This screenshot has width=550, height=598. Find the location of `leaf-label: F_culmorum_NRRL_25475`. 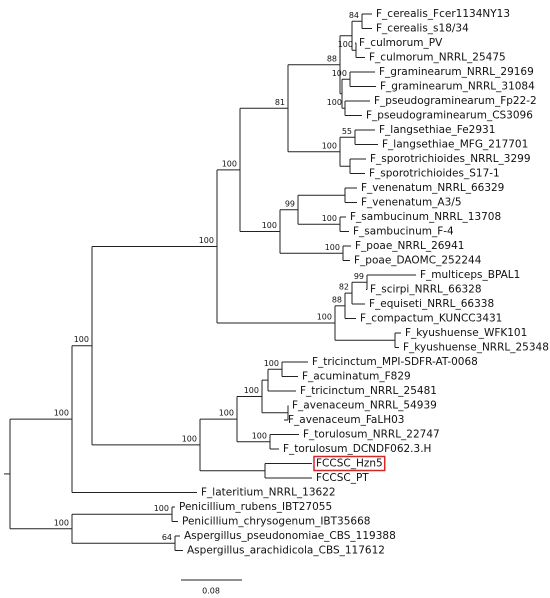

leaf-label: F_culmorum_NRRL_25475 is located at coordinates (437, 58).